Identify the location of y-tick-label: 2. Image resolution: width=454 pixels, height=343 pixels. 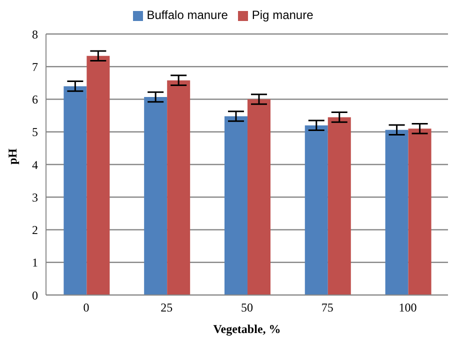
(35, 230).